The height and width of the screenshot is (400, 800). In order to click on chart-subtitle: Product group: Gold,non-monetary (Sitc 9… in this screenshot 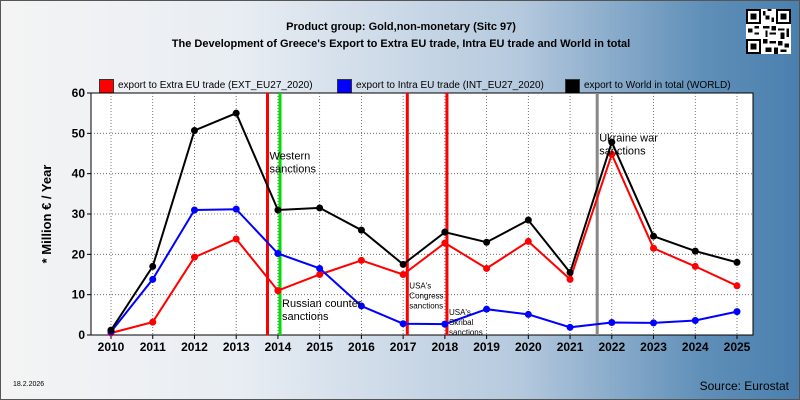, I will do `click(401, 27)`.